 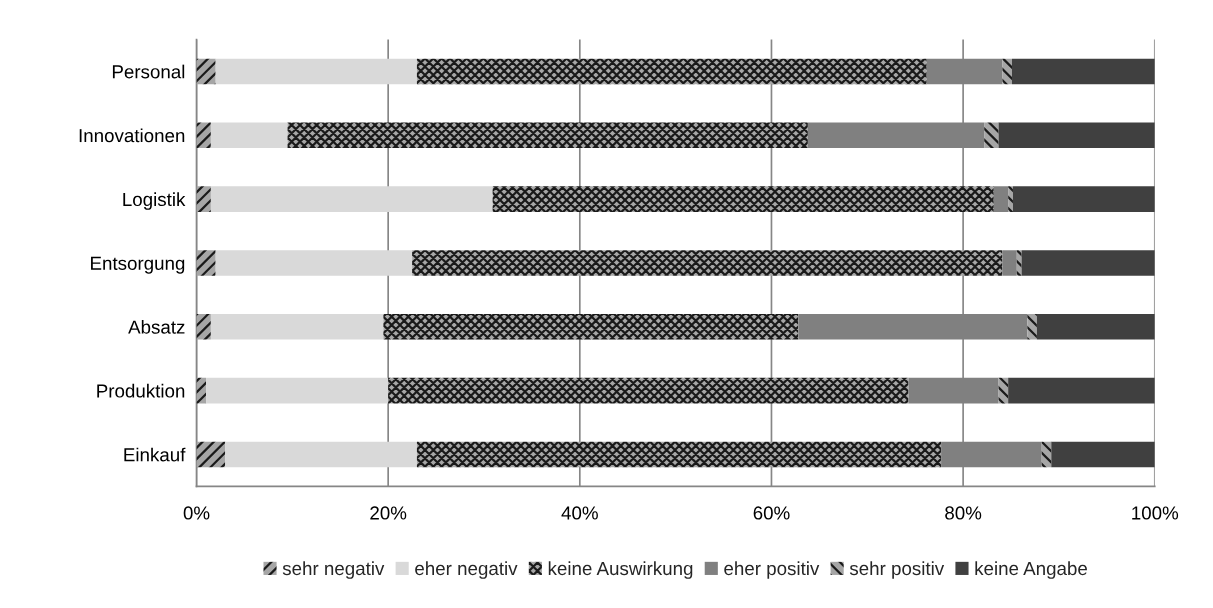 I want to click on x-tick-label: 80%, so click(x=963, y=513).